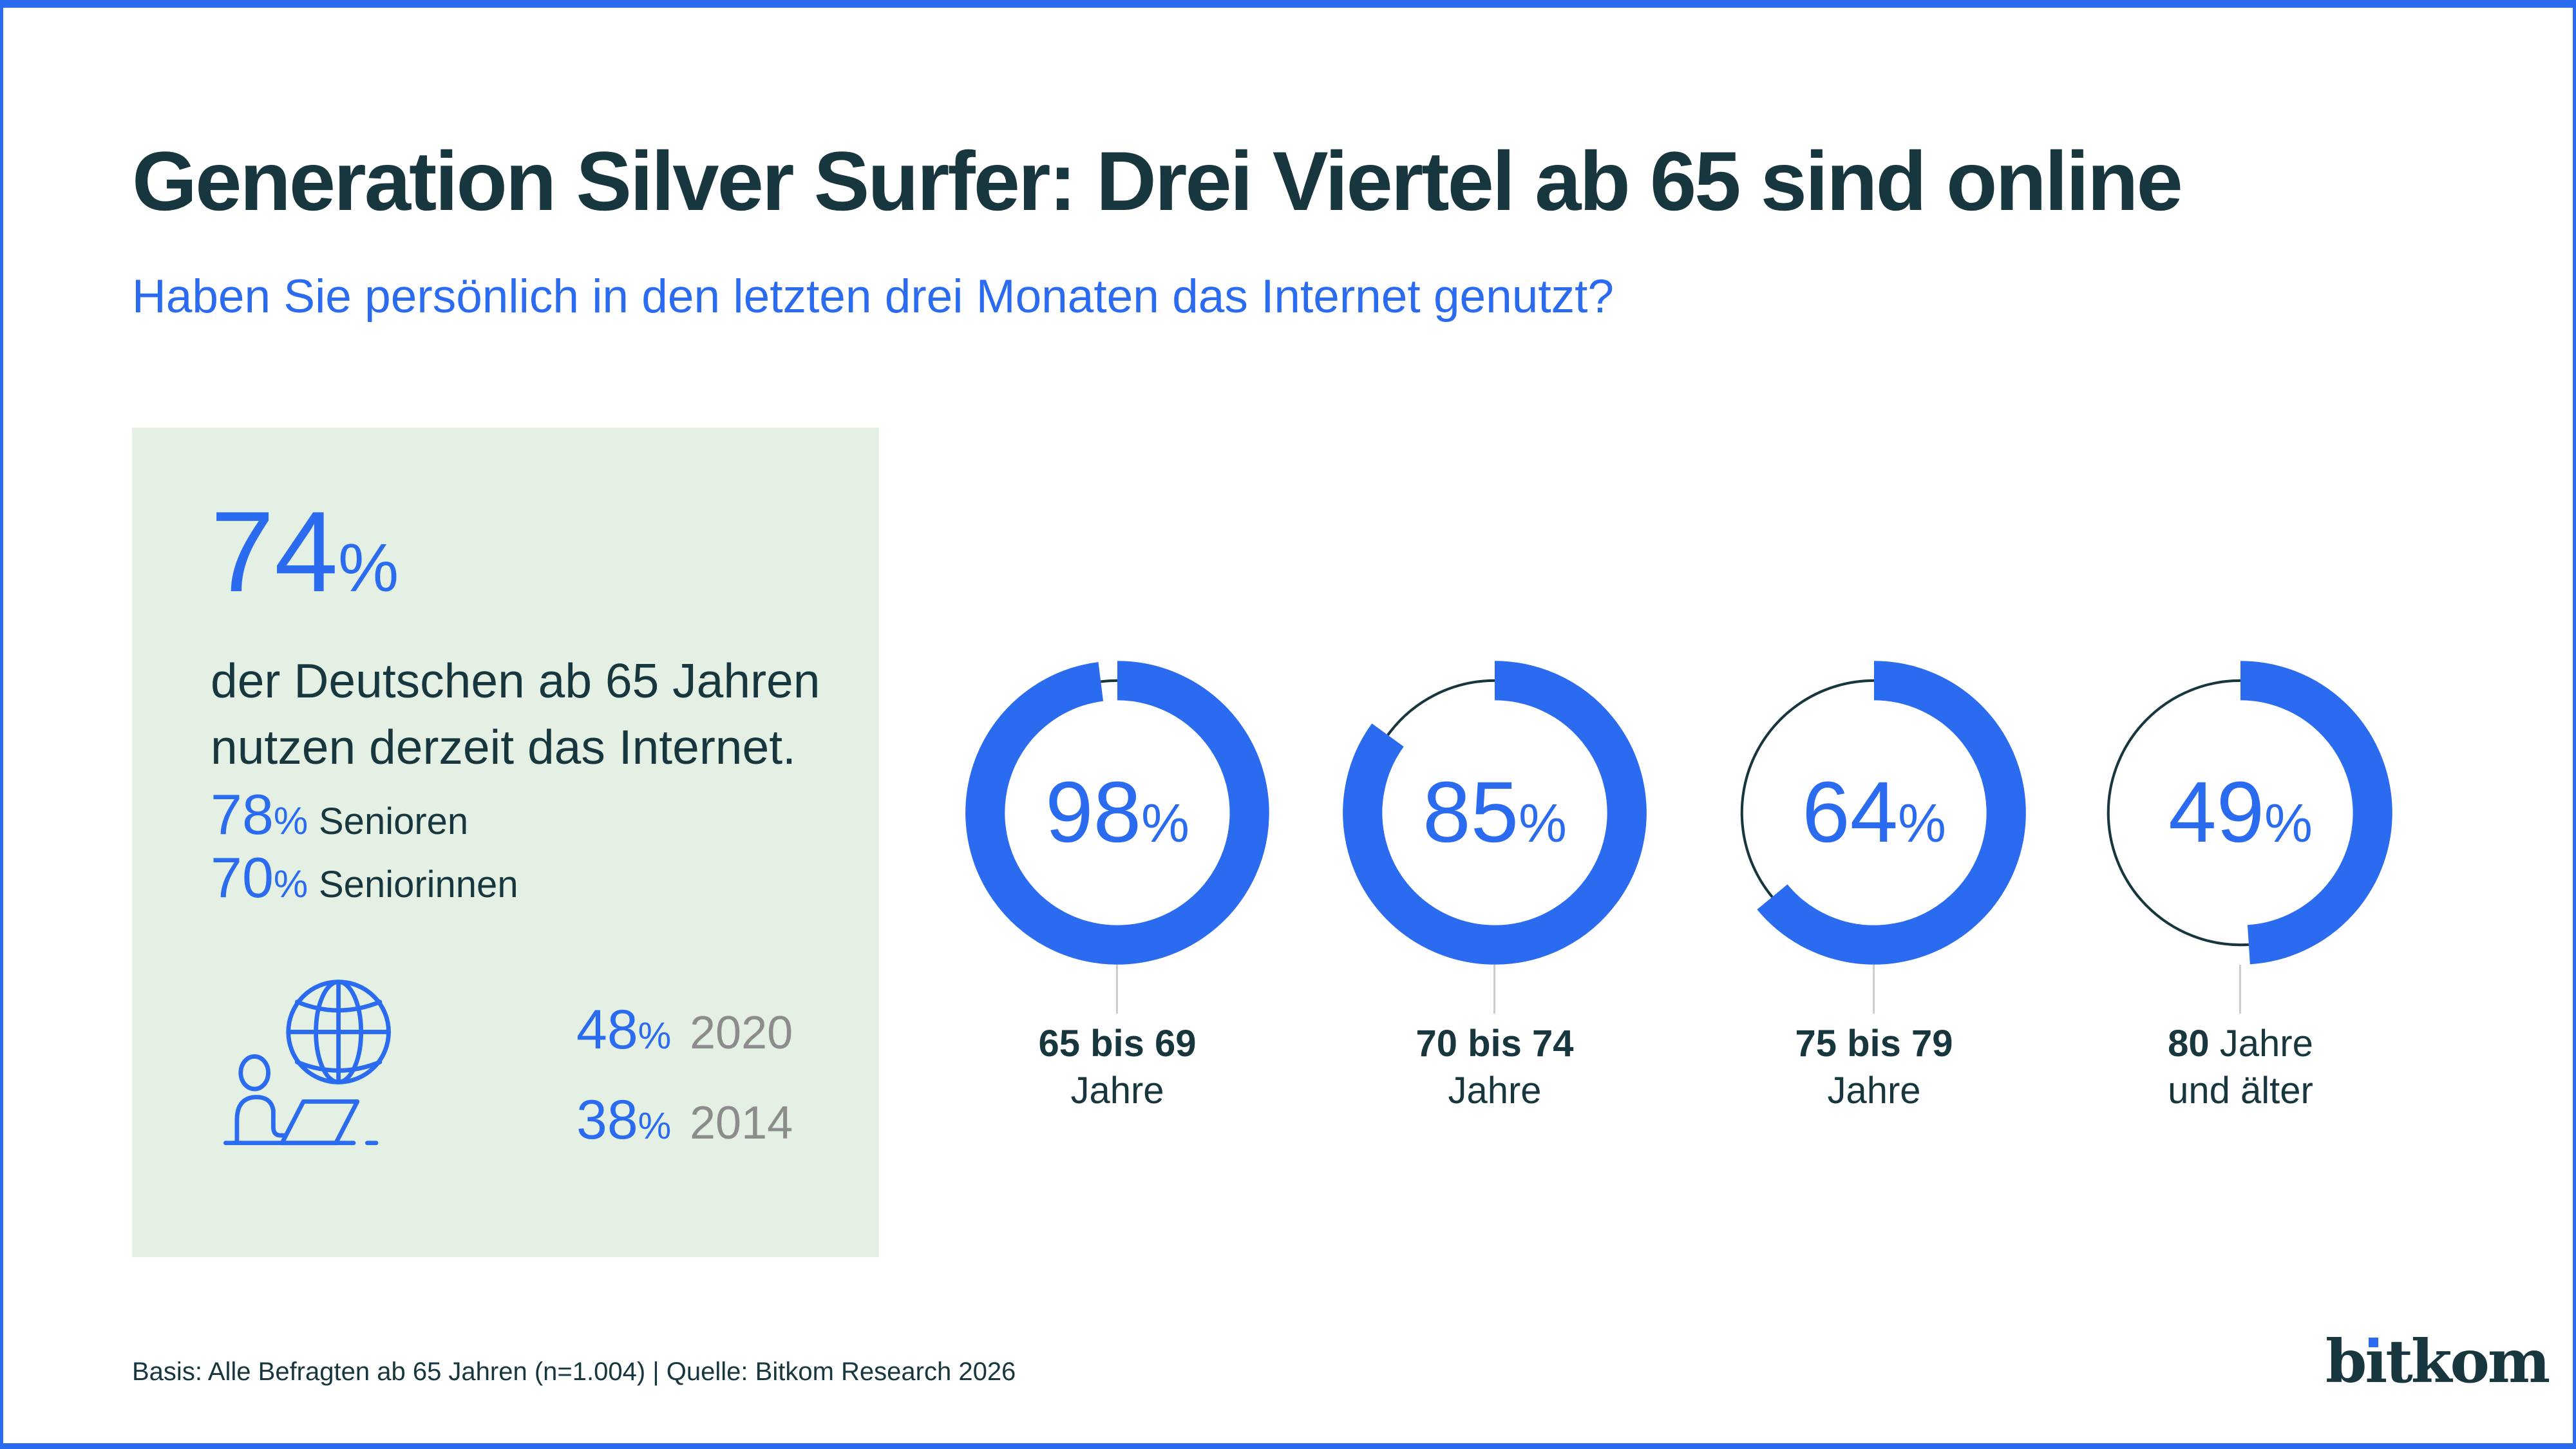 This screenshot has height=1449, width=2576. I want to click on donut-label-line1: 70 bis 74, so click(1494, 1043).